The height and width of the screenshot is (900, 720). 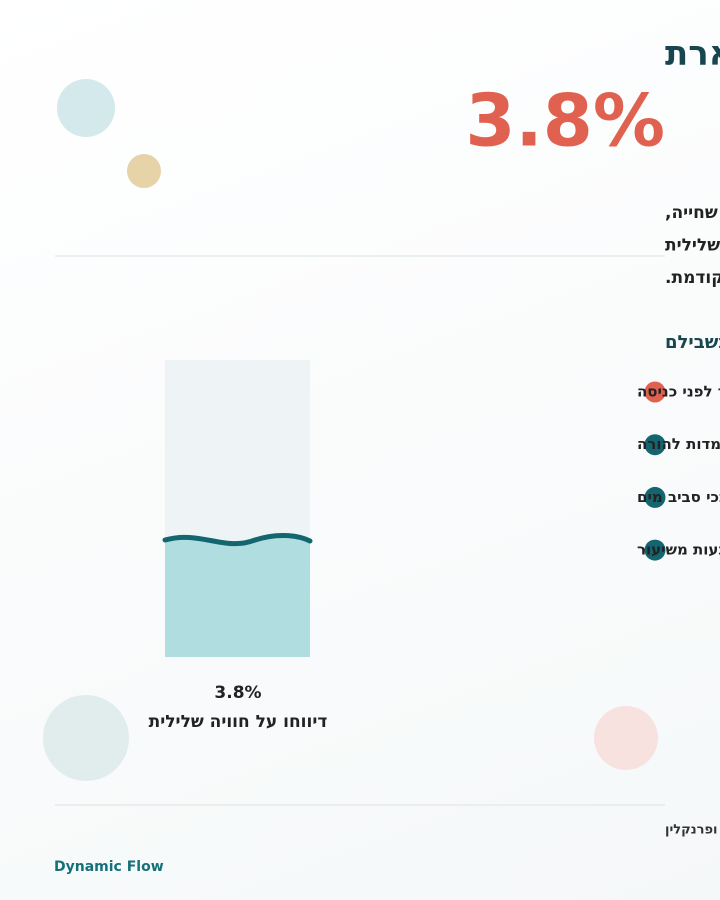 What do you see at coordinates (692, 278) in the screenshot?
I see `description-line: קודמת.` at bounding box center [692, 278].